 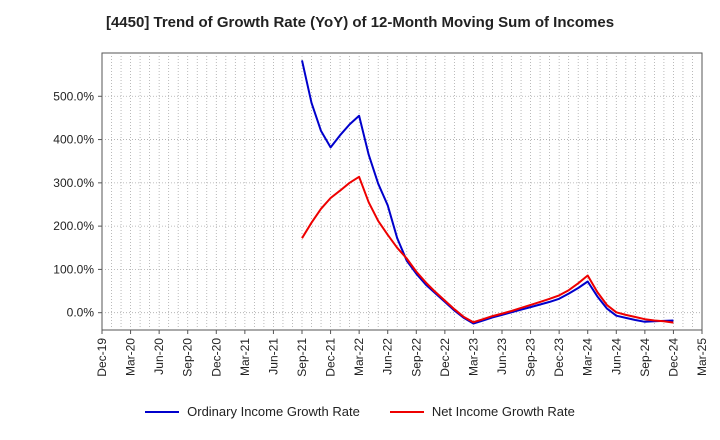 I want to click on legend-item-net: Net Income Growth Rate, so click(x=482, y=411).